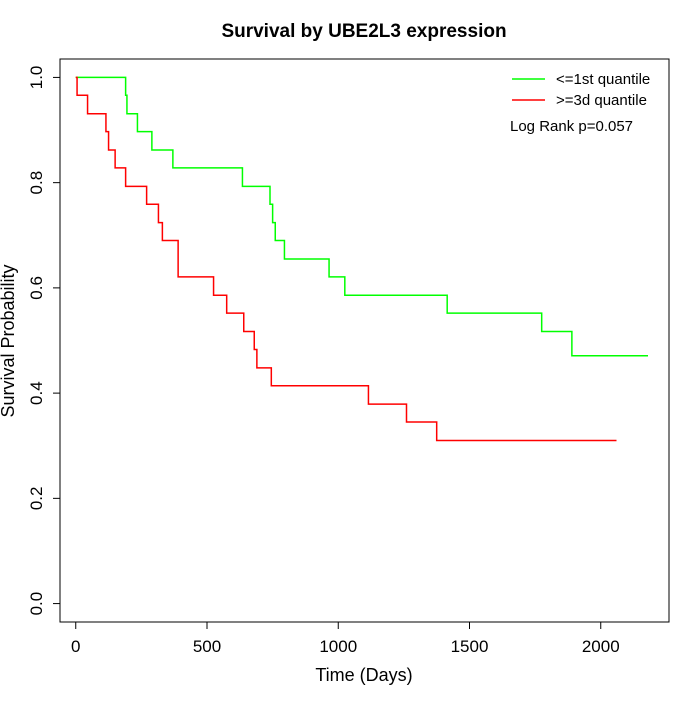 Image resolution: width=700 pixels, height=705 pixels. Describe the element at coordinates (36, 604) in the screenshot. I see `y-tick-label: 0.0` at that location.